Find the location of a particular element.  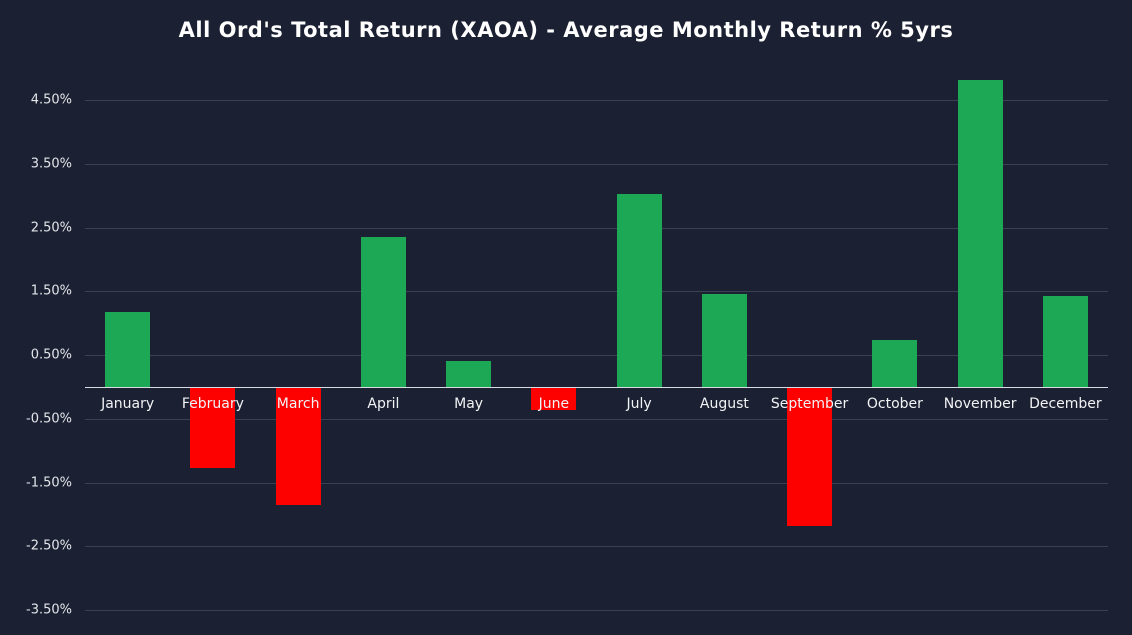

bar-june is located at coordinates (554, 398).